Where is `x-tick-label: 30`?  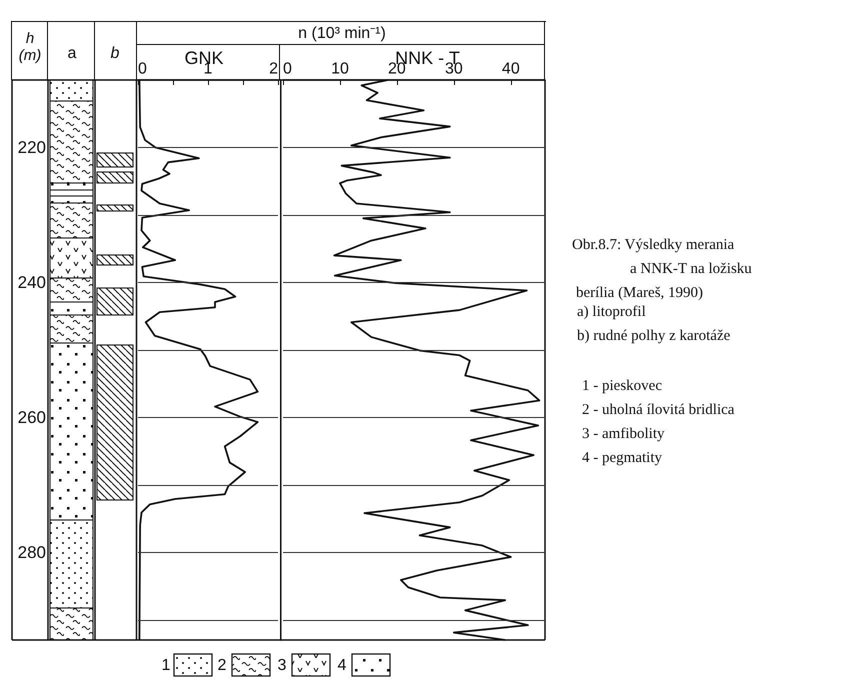 x-tick-label: 30 is located at coordinates (453, 69).